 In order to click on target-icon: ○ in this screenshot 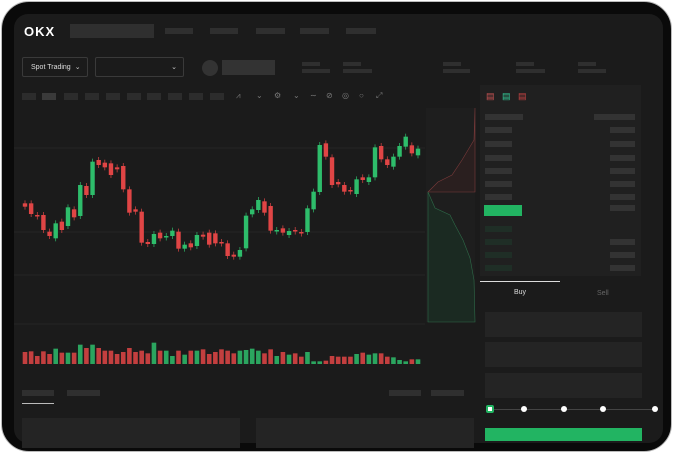, I will do `click(361, 95)`.